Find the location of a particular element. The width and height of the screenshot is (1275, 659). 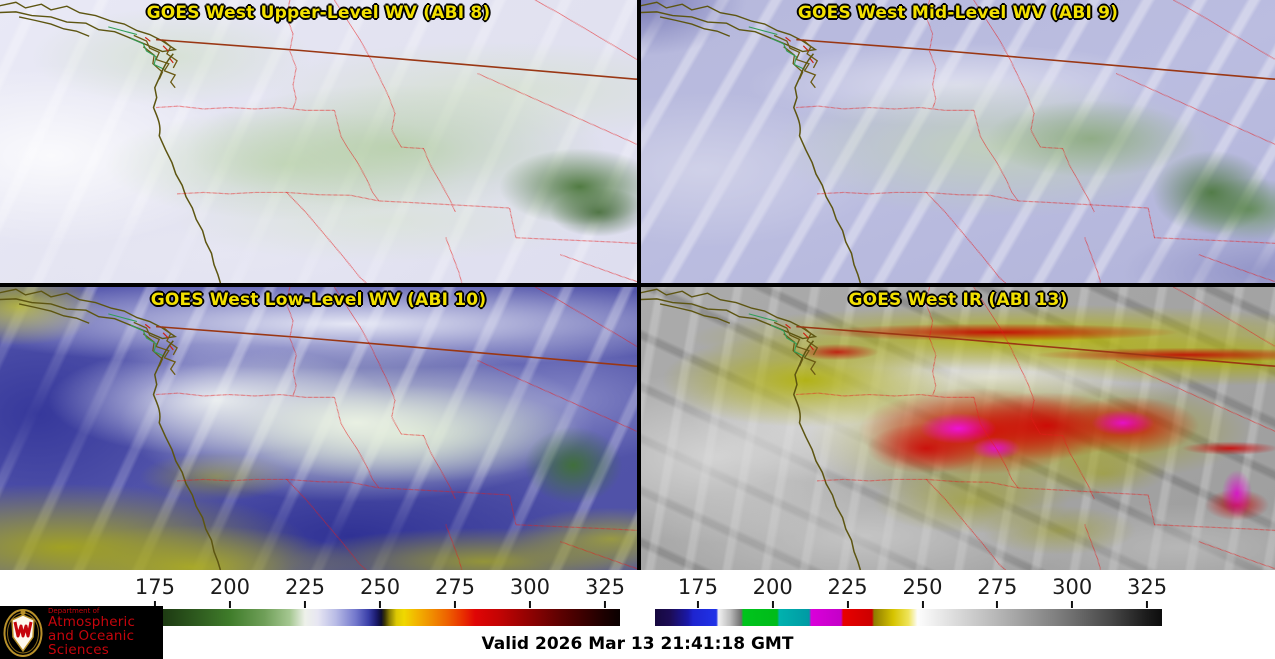

wv-tick-225: 225 is located at coordinates (305, 592).